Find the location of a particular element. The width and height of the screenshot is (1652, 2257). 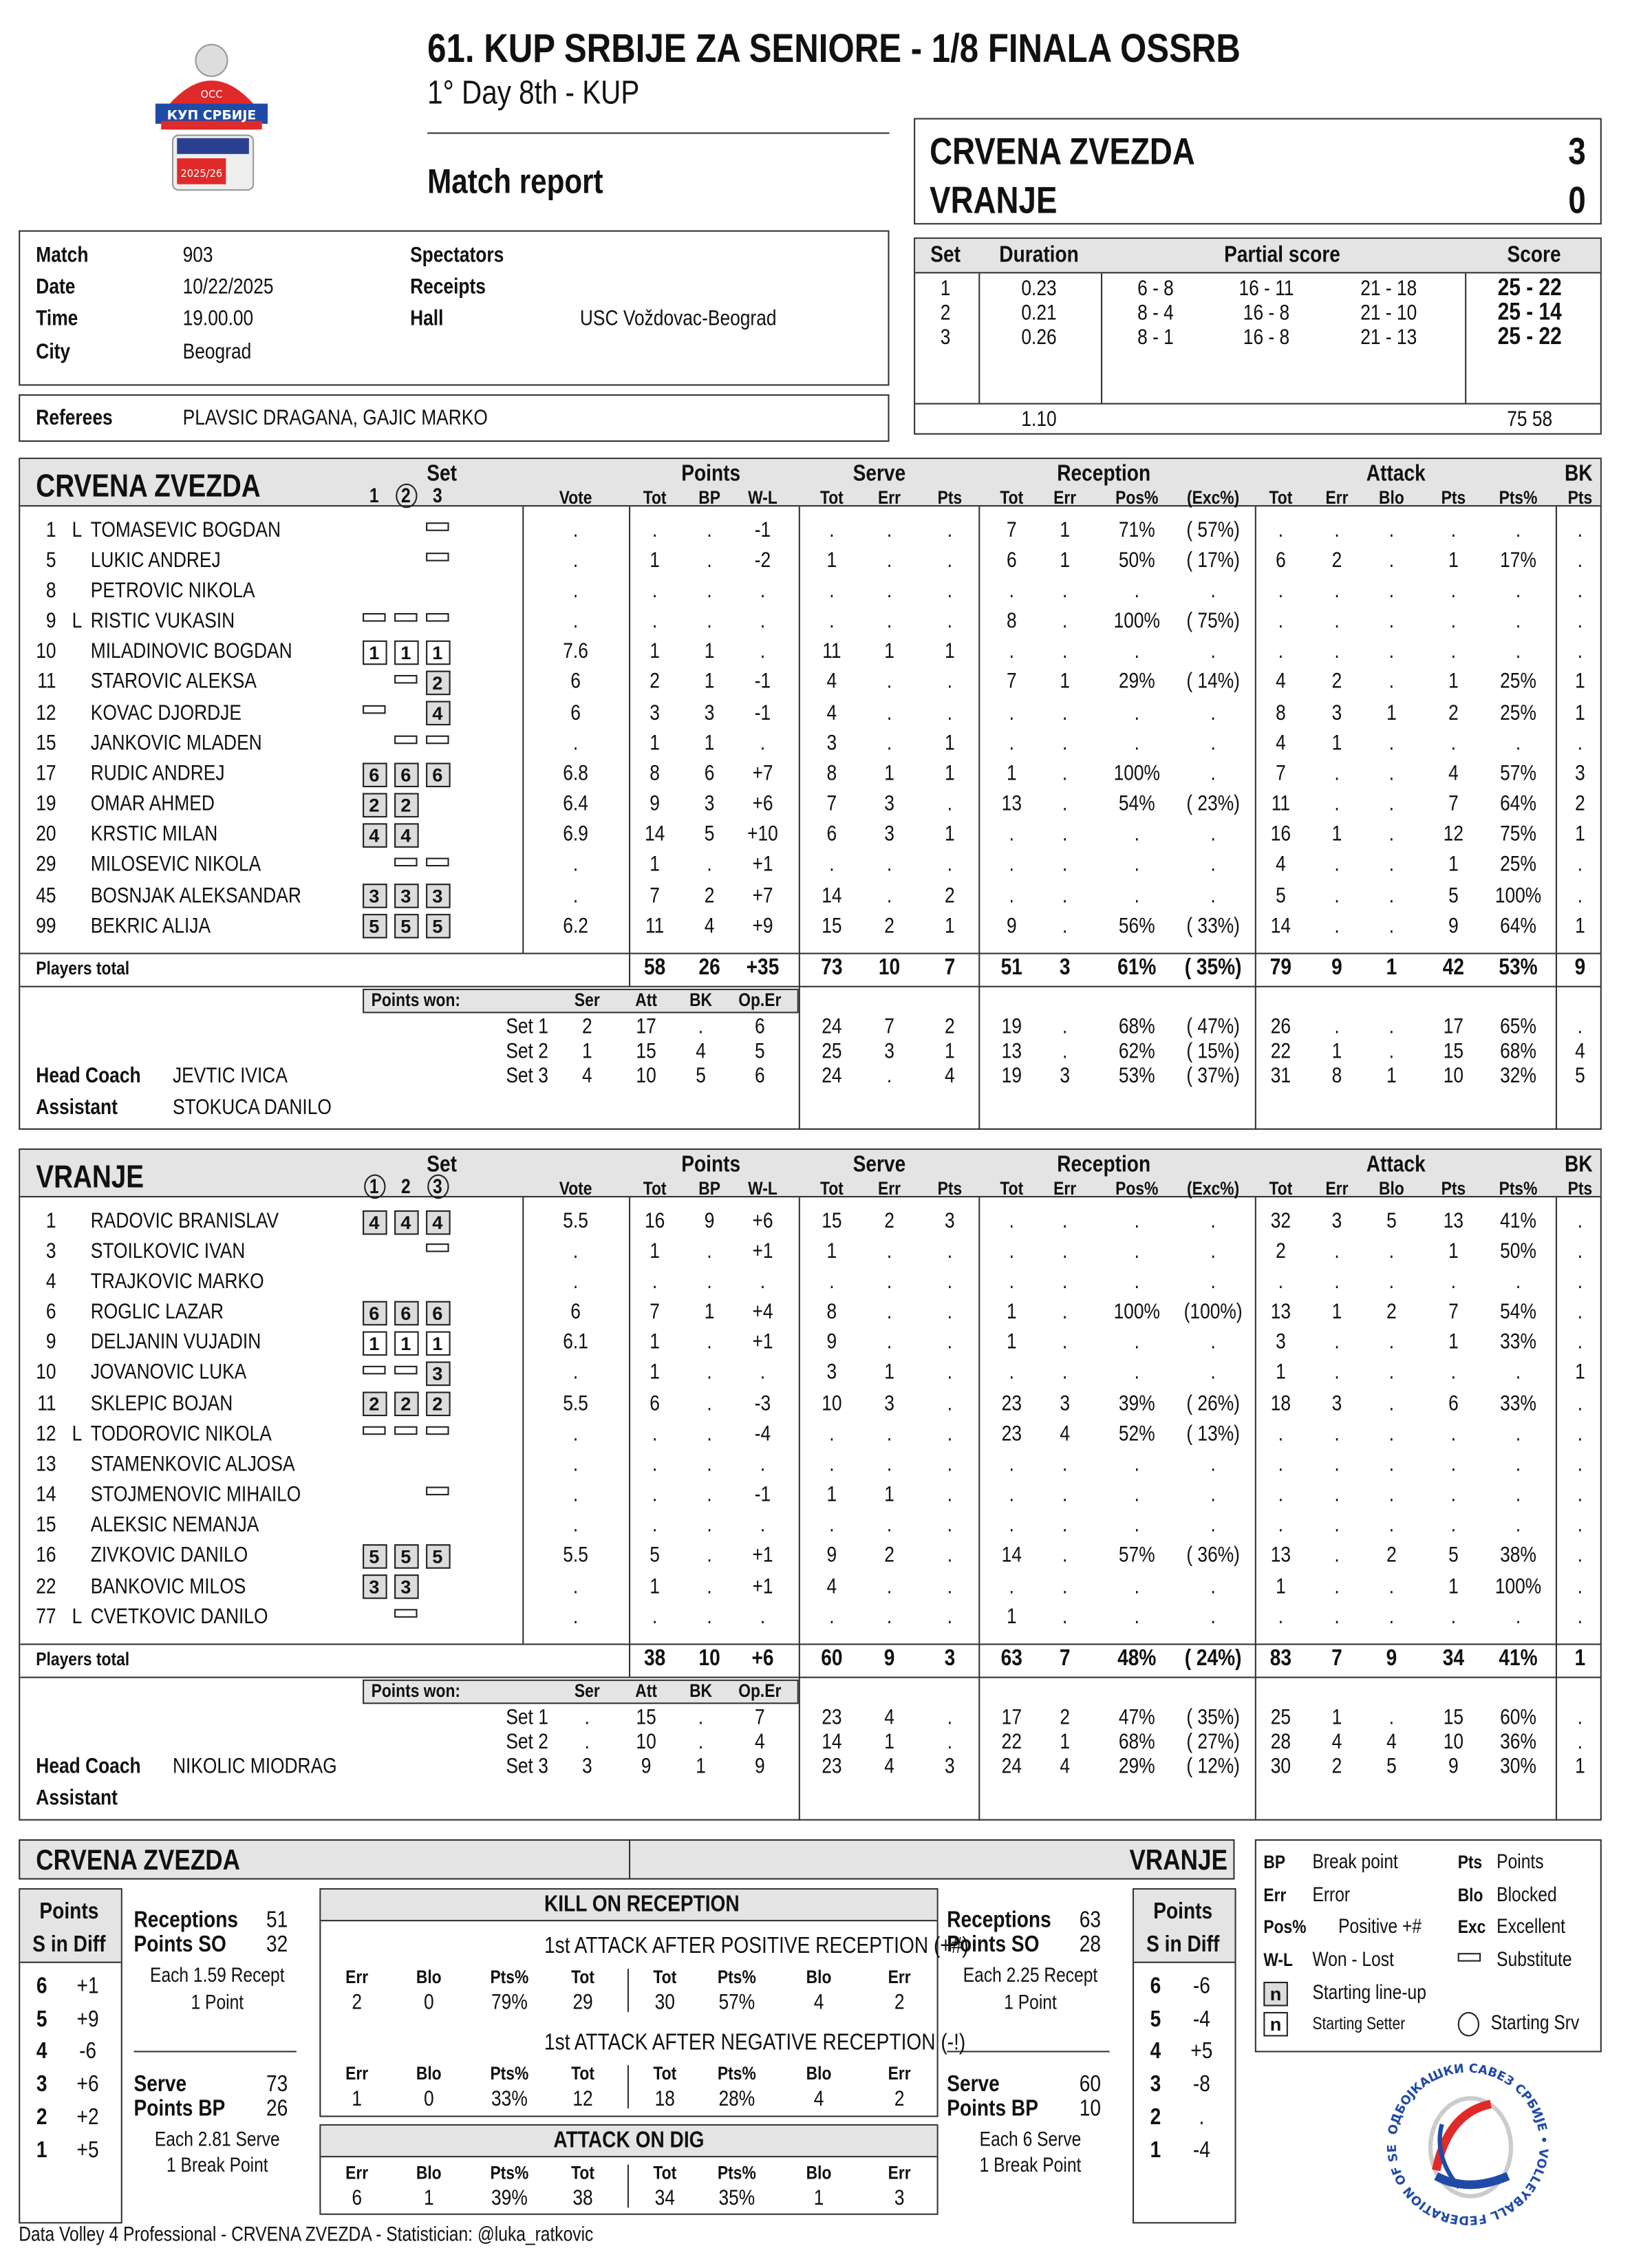

attack-section-title: 1st ATTACK AFTER NEGATIVE RECEPTION (-!) is located at coordinates (755, 2043).